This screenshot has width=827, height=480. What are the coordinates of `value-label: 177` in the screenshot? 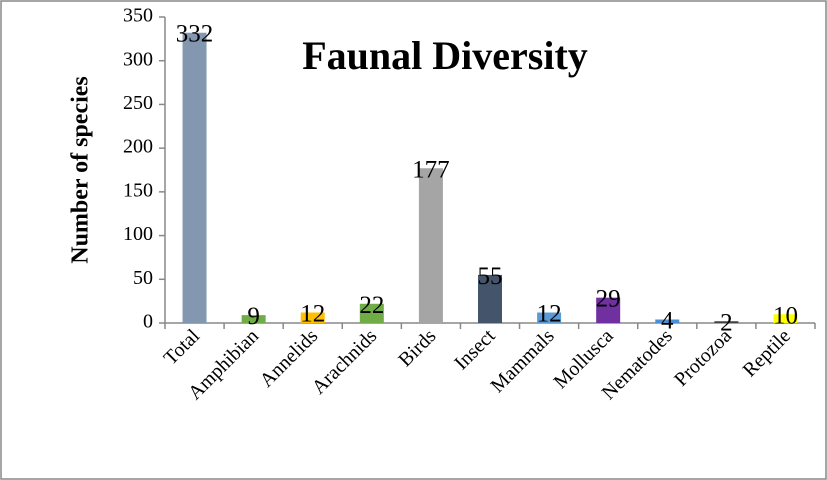 It's located at (431, 169).